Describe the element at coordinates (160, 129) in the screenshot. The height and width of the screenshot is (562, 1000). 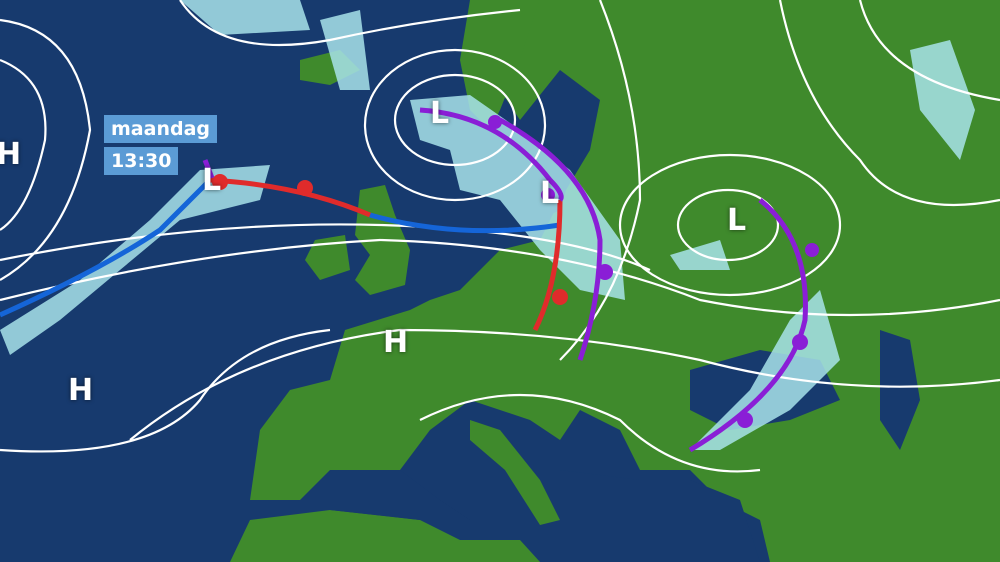
I see `day-label: maandag` at that location.